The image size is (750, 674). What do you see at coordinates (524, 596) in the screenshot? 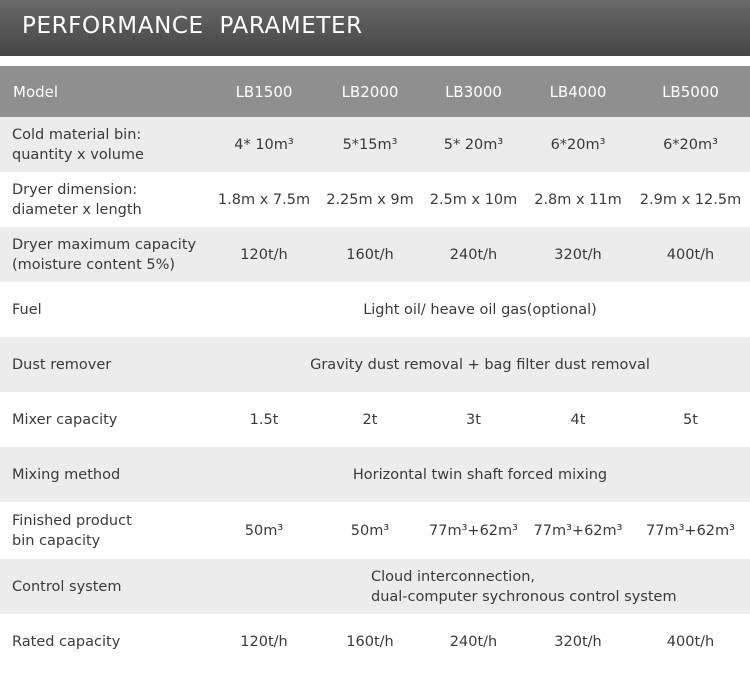
I see `merged-cell-line: dual-computer sychronous control system` at bounding box center [524, 596].